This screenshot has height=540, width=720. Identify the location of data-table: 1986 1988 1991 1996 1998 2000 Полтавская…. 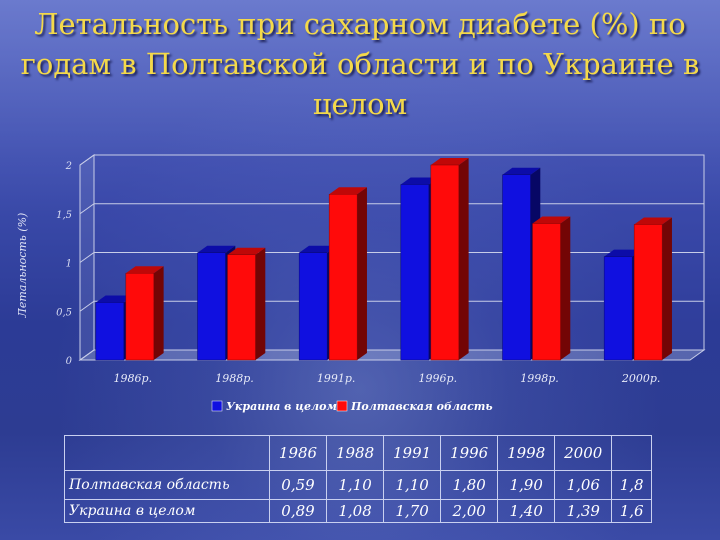
(358, 479).